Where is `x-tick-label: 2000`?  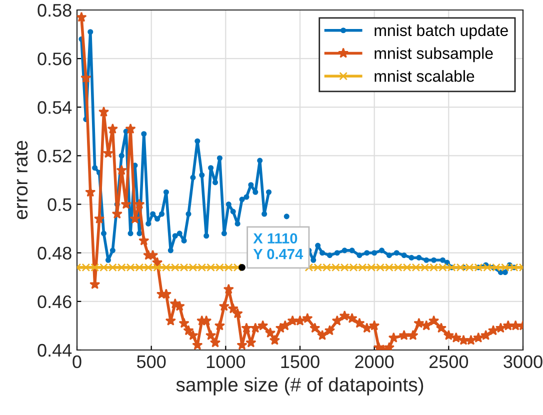 x-tick-label: 2000 is located at coordinates (374, 361).